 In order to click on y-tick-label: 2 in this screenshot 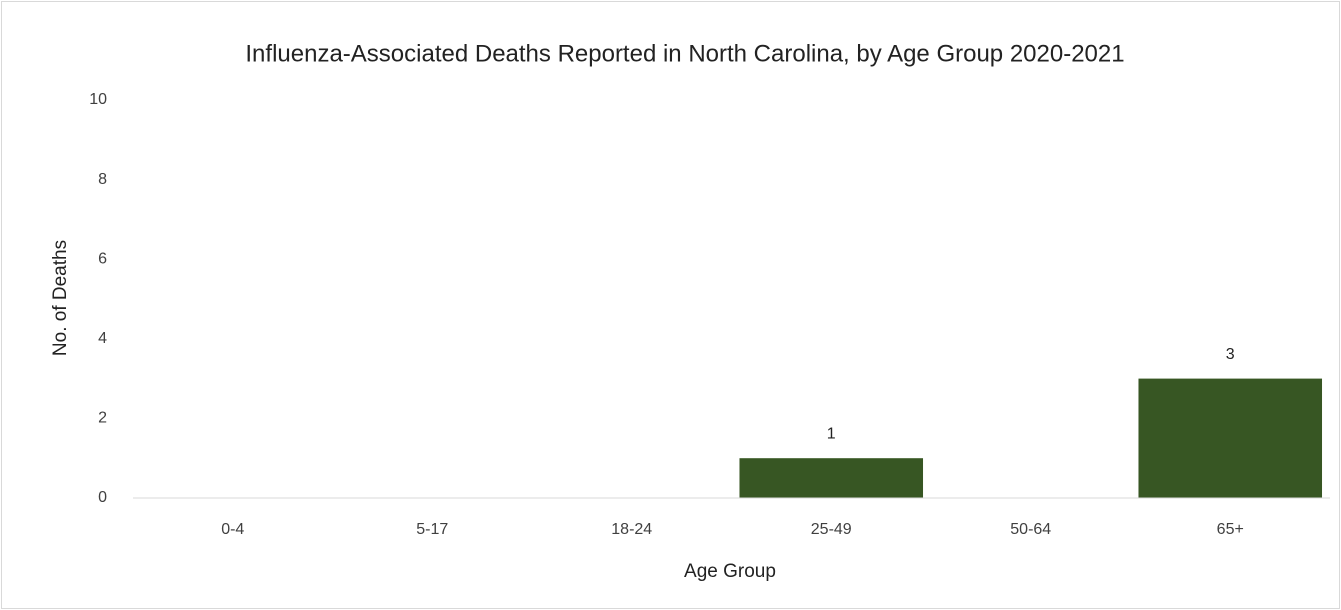, I will do `click(102, 418)`.